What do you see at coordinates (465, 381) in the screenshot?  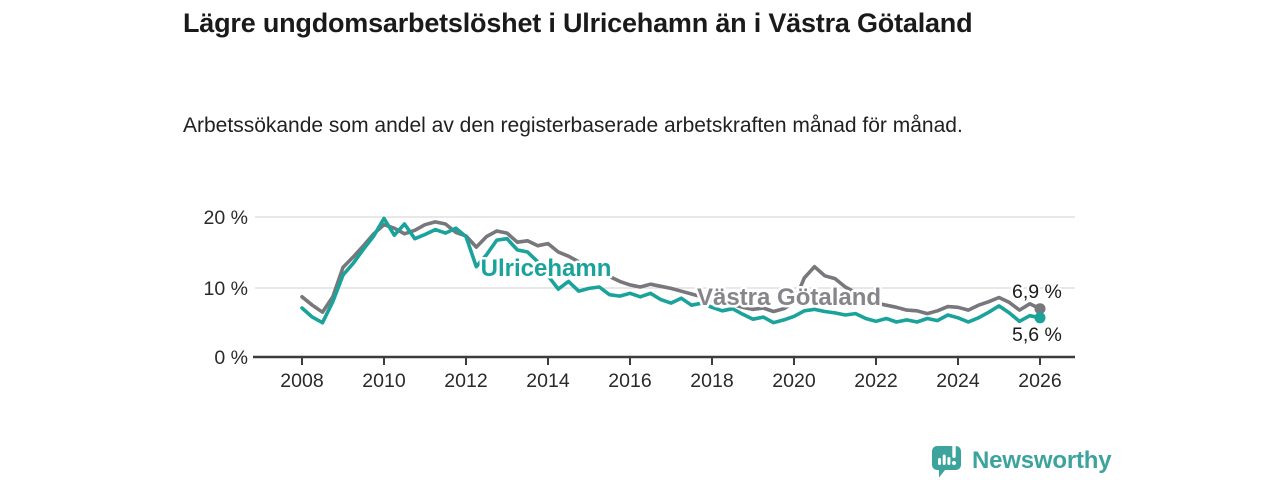 I see `x-tick-label: 2012` at bounding box center [465, 381].